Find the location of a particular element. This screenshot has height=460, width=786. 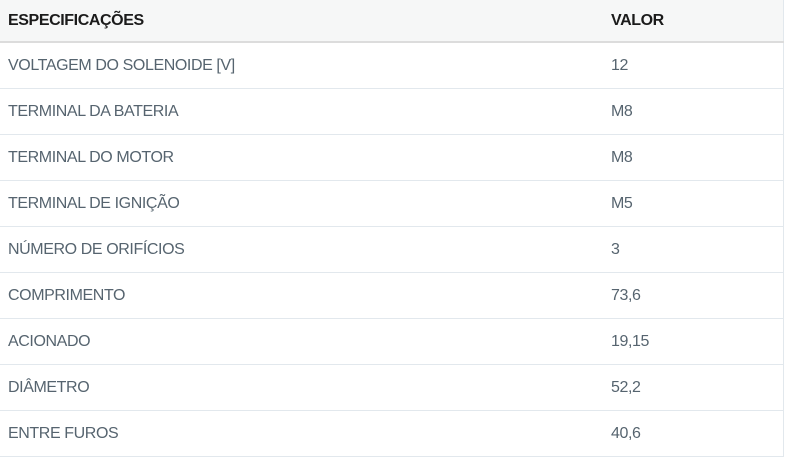

spec-name-cell: ENTRE FUROS is located at coordinates (301, 433).